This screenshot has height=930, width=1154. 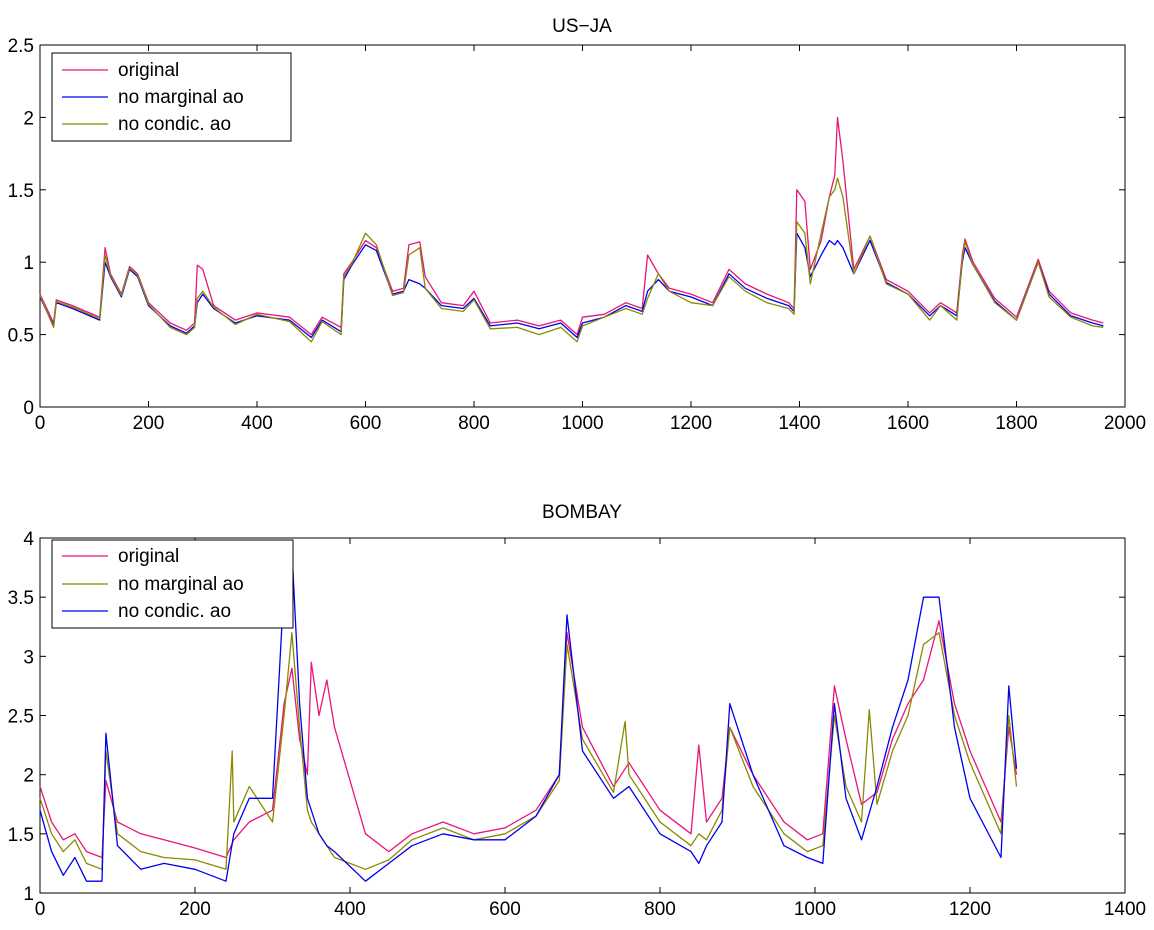 I want to click on y-tick-label: 0, so click(x=28, y=408).